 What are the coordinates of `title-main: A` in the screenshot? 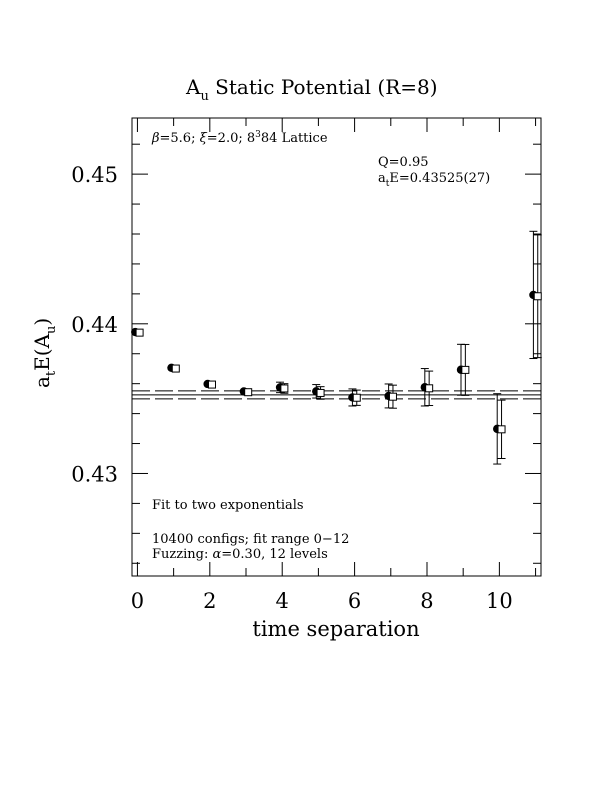 It's located at (193, 87).